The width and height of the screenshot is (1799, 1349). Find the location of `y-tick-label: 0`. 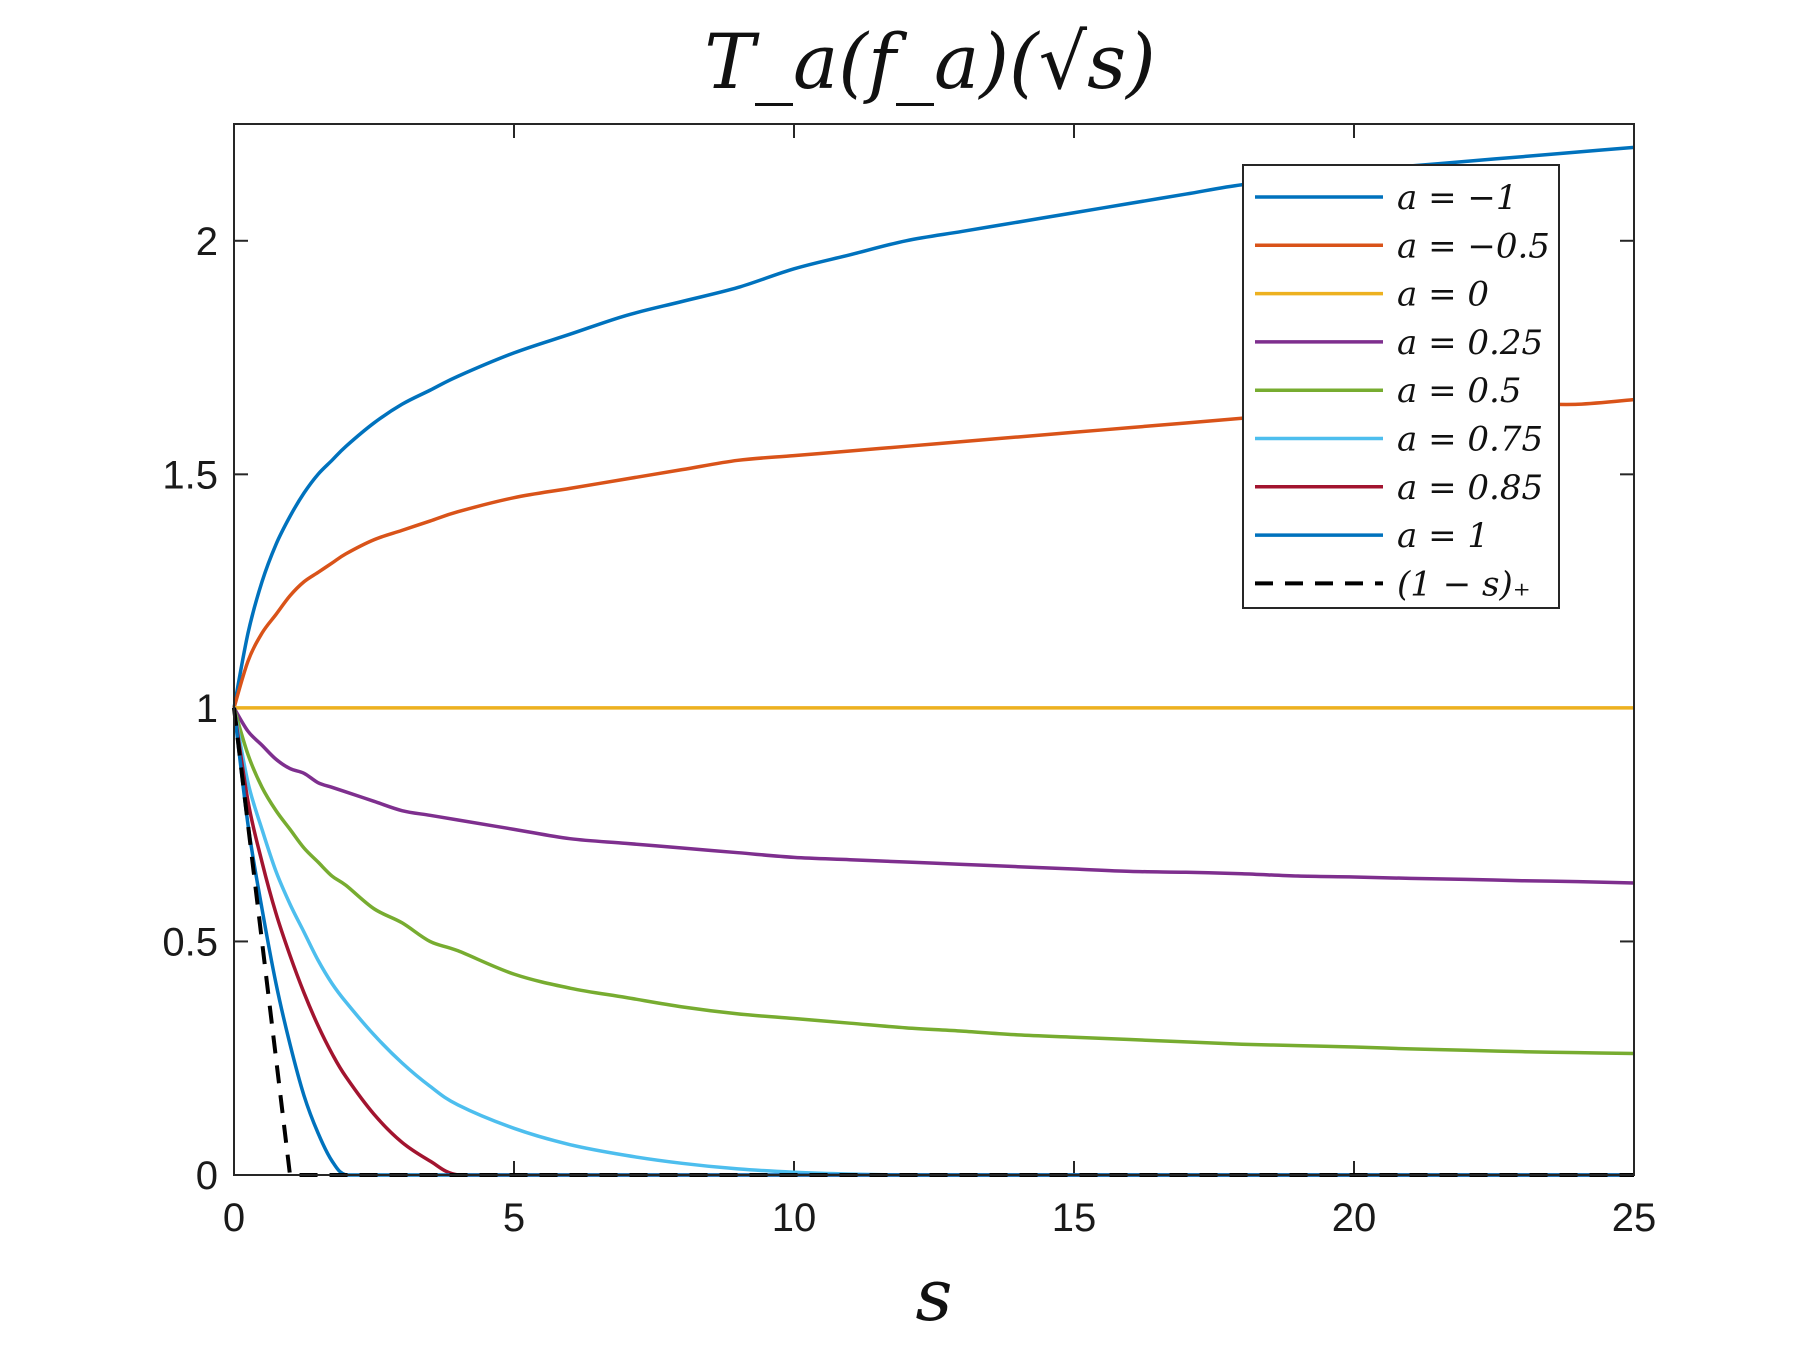

y-tick-label: 0 is located at coordinates (207, 1176).